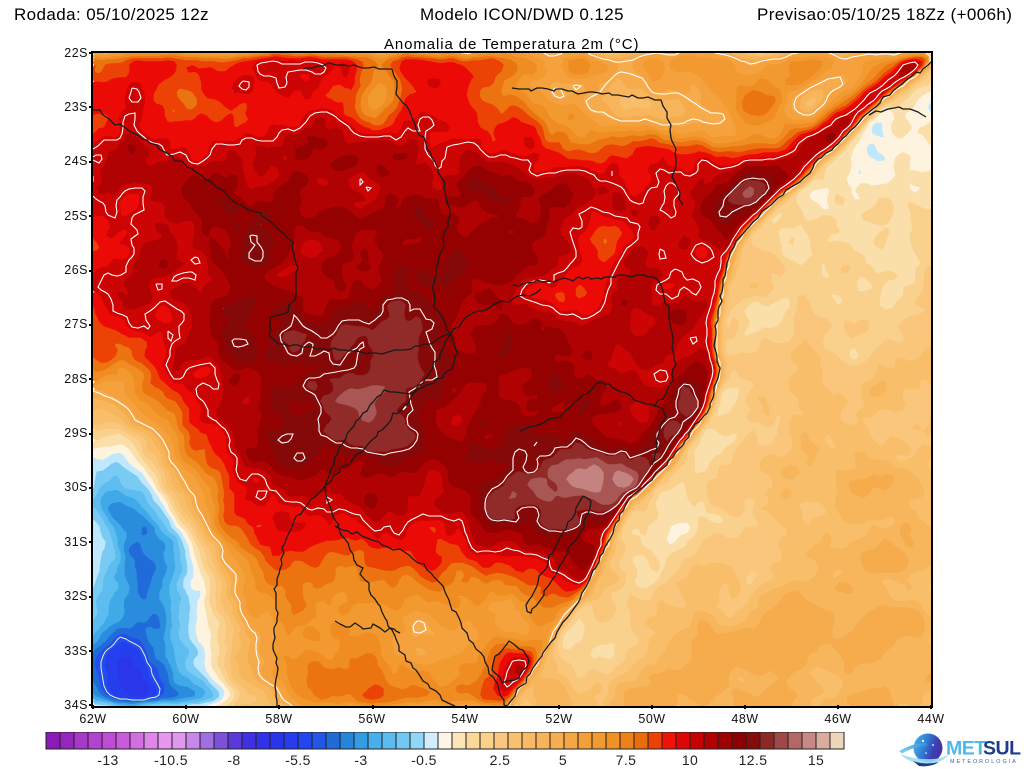 This screenshot has height=769, width=1024. What do you see at coordinates (966, 749) in the screenshot?
I see `svg-text: MET` at bounding box center [966, 749].